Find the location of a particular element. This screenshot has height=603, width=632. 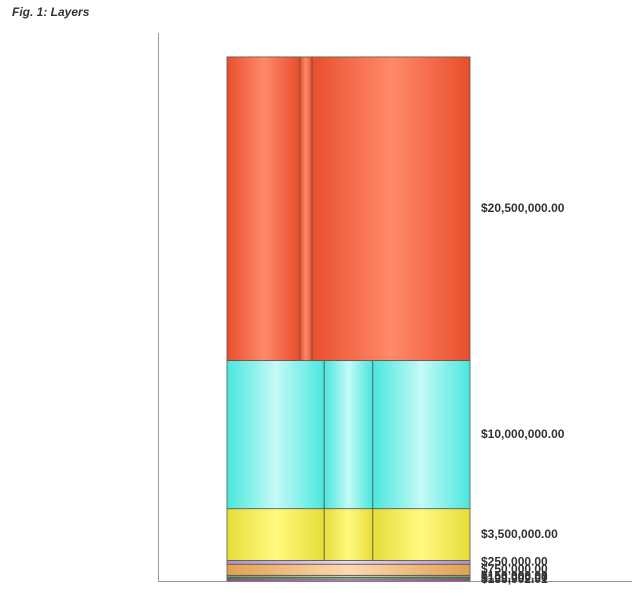

layer-label: $100,000.00 is located at coordinates (514, 577).